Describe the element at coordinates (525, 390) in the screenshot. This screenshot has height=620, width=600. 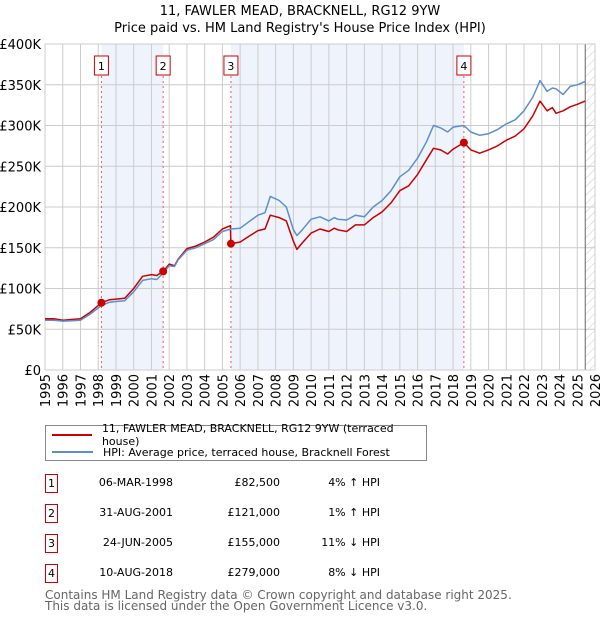
I see `x-tick-label: 2022` at that location.